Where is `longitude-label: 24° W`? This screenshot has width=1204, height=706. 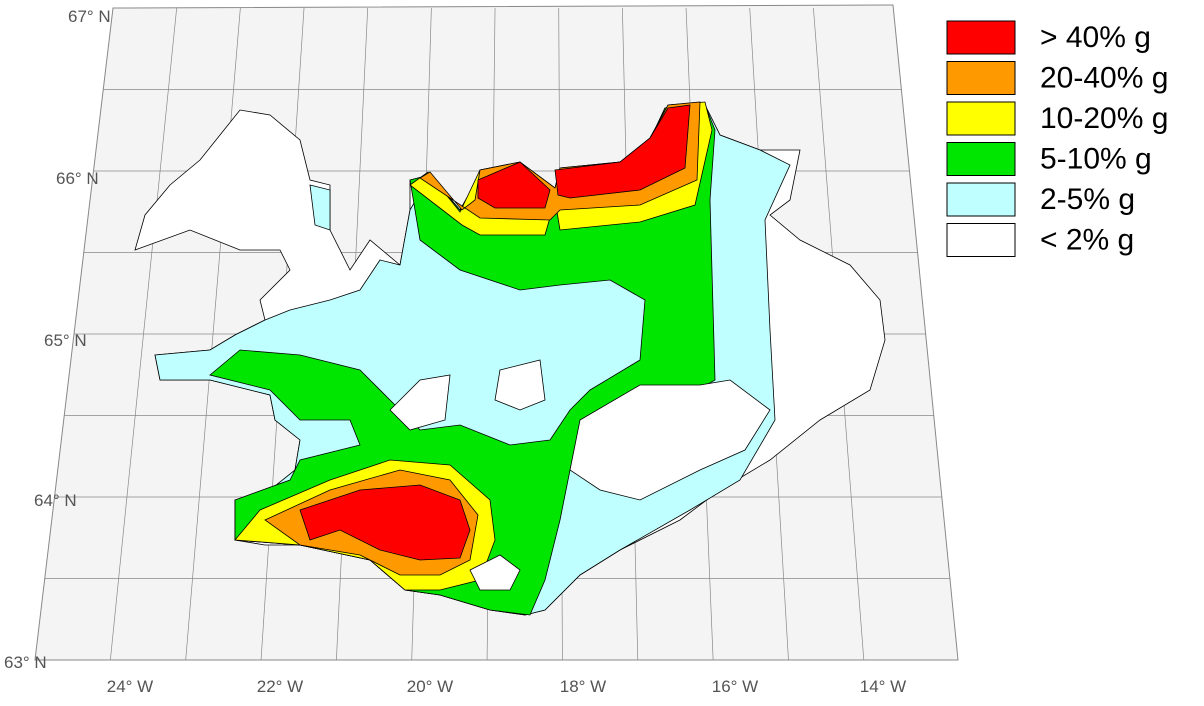
longitude-label: 24° W is located at coordinates (130, 686).